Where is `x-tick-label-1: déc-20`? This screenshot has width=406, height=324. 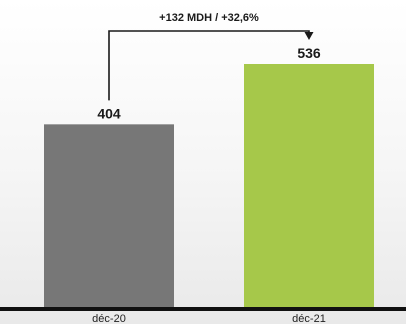 x-tick-label-1: déc-20 is located at coordinates (109, 318).